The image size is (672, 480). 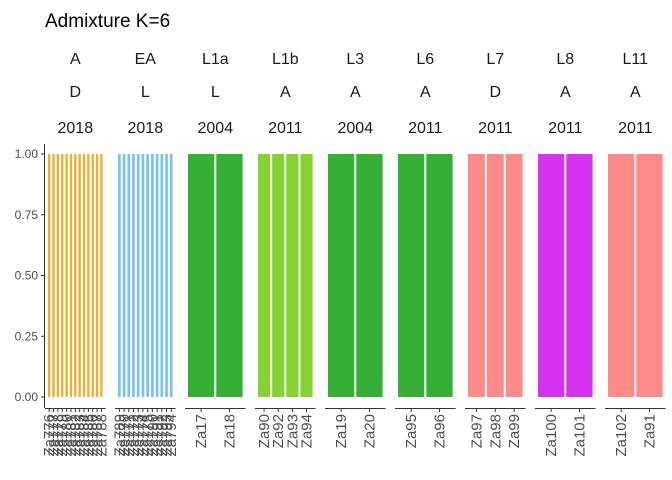 What do you see at coordinates (514, 431) in the screenshot?
I see `x-tick-label: Za99` at bounding box center [514, 431].